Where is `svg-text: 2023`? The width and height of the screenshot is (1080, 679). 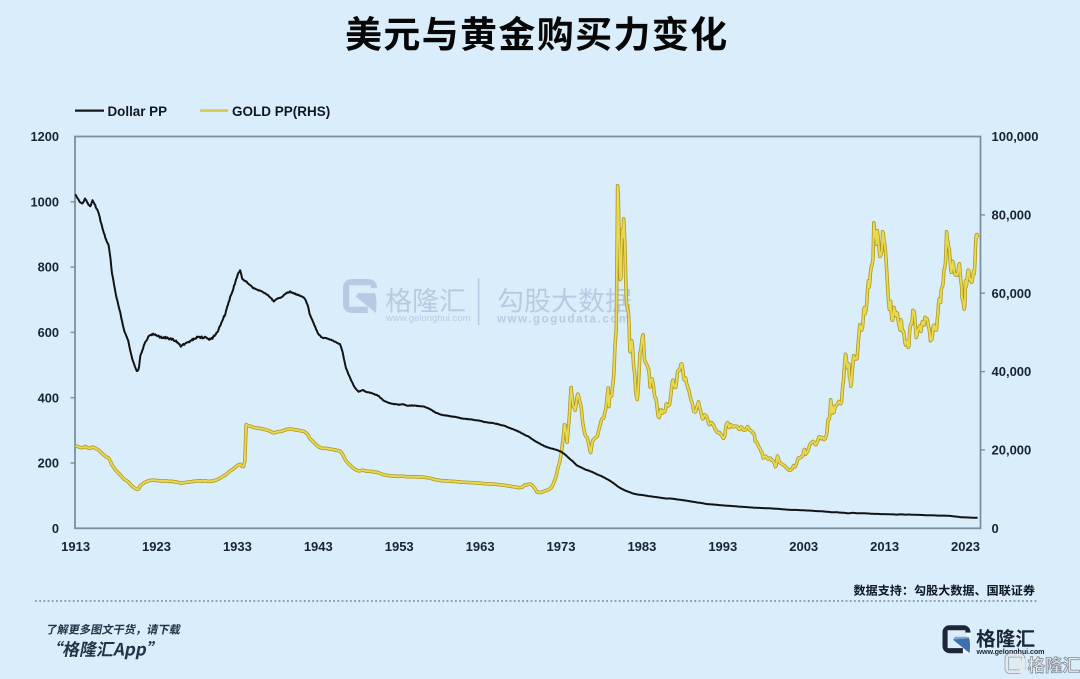 svg-text: 2023 is located at coordinates (965, 546).